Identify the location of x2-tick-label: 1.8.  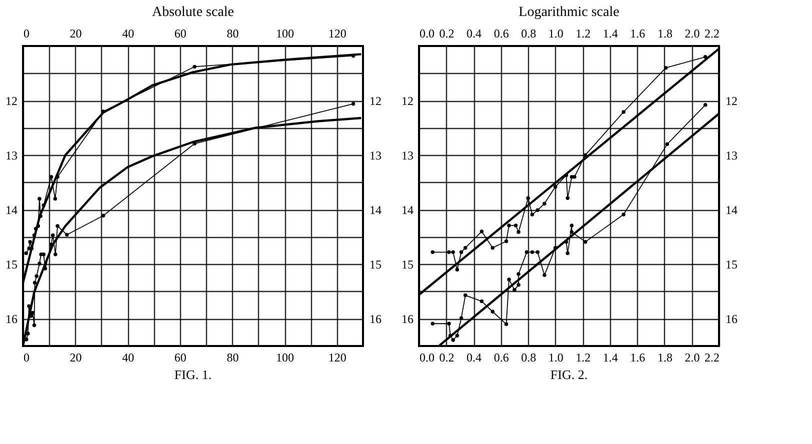
(664, 33).